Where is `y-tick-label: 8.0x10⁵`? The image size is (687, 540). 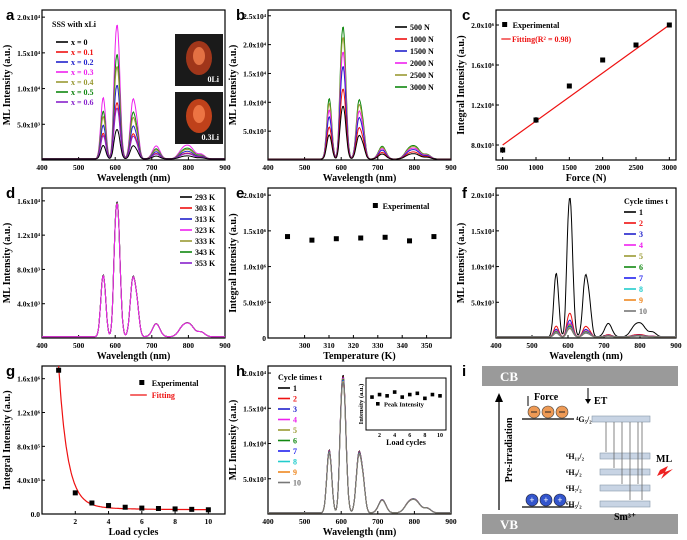
y-tick-label: 8.0x10⁵ is located at coordinates (483, 145).